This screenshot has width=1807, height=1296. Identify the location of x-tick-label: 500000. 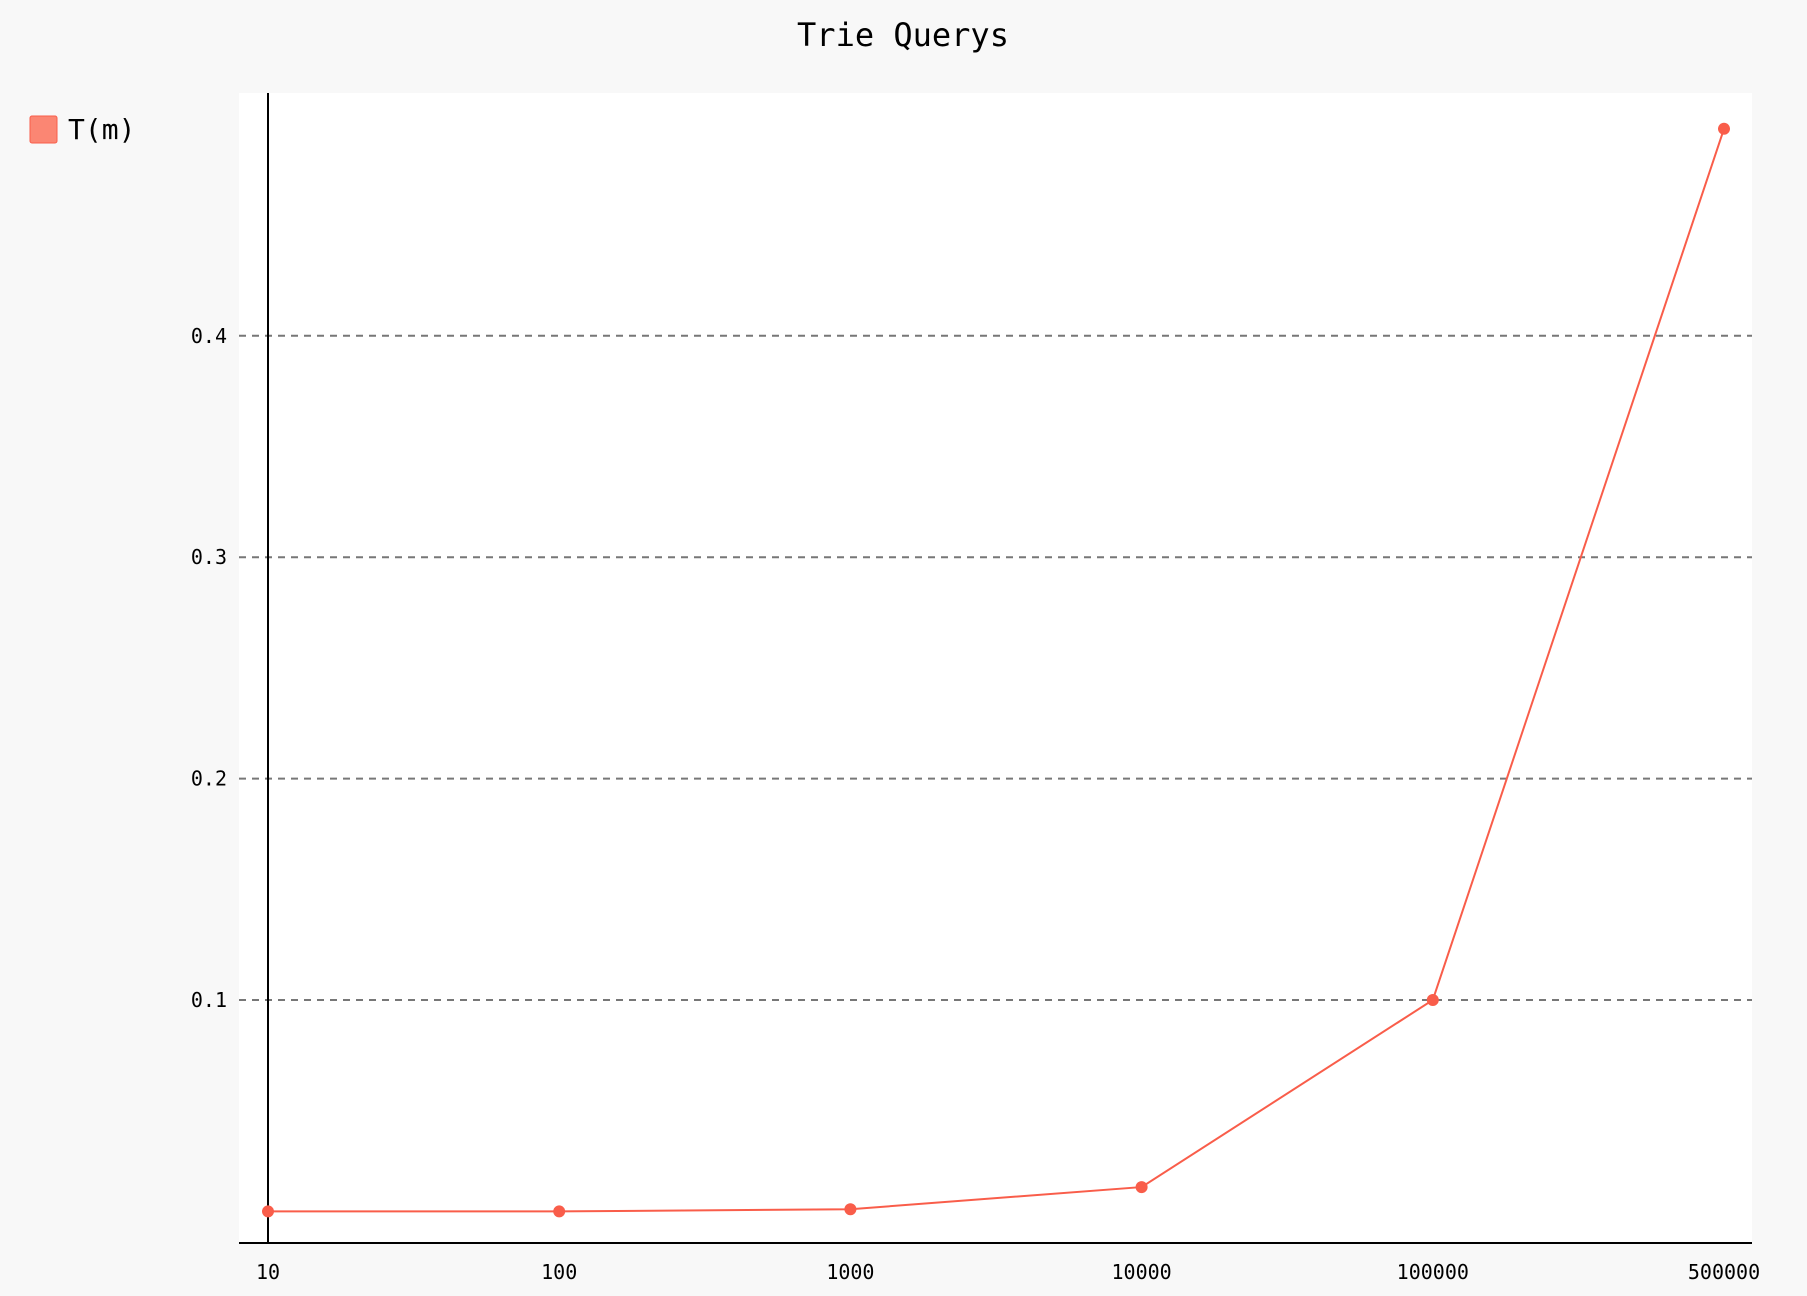
(1724, 1272).